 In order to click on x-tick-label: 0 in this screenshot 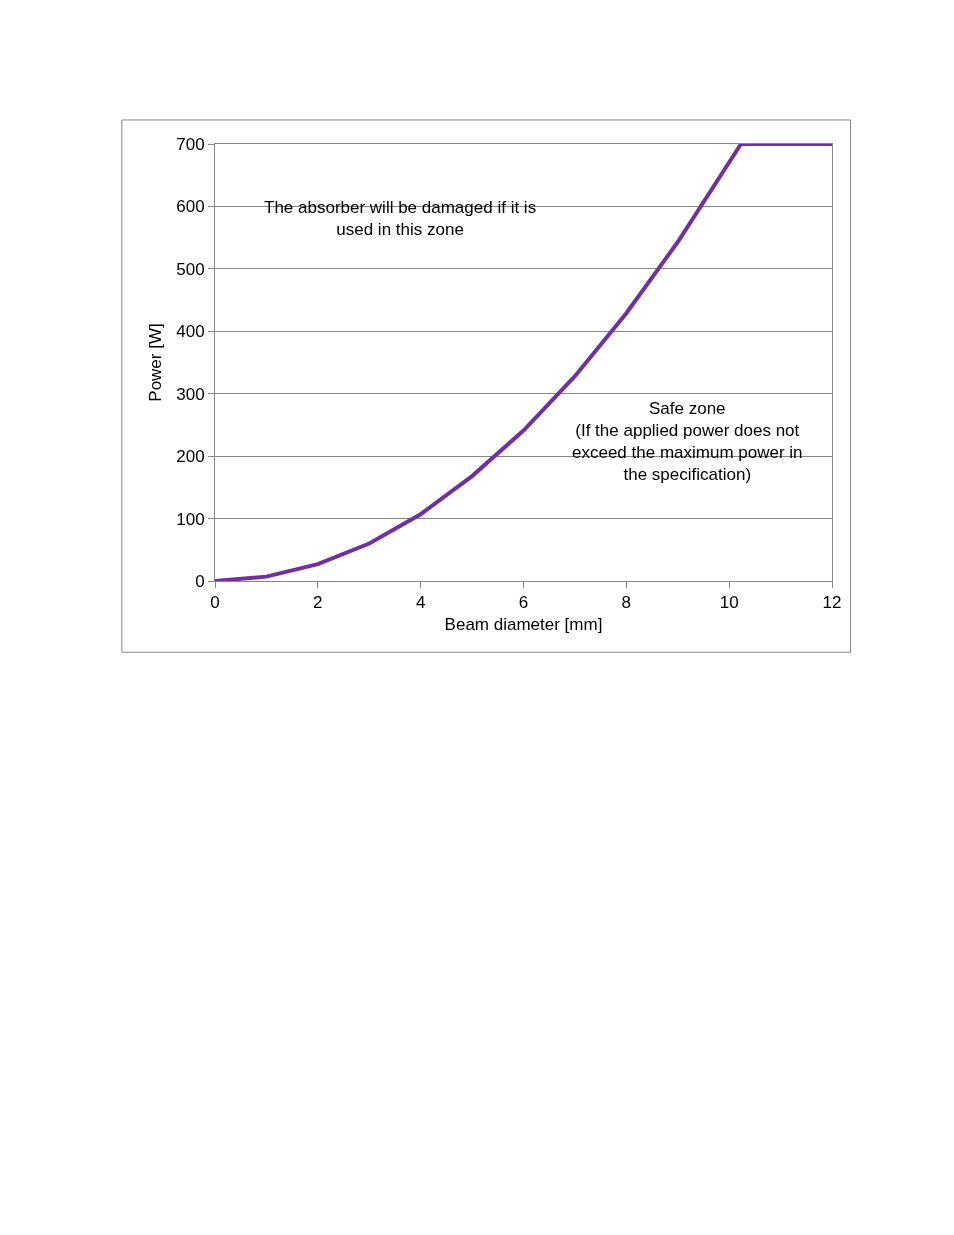, I will do `click(215, 603)`.